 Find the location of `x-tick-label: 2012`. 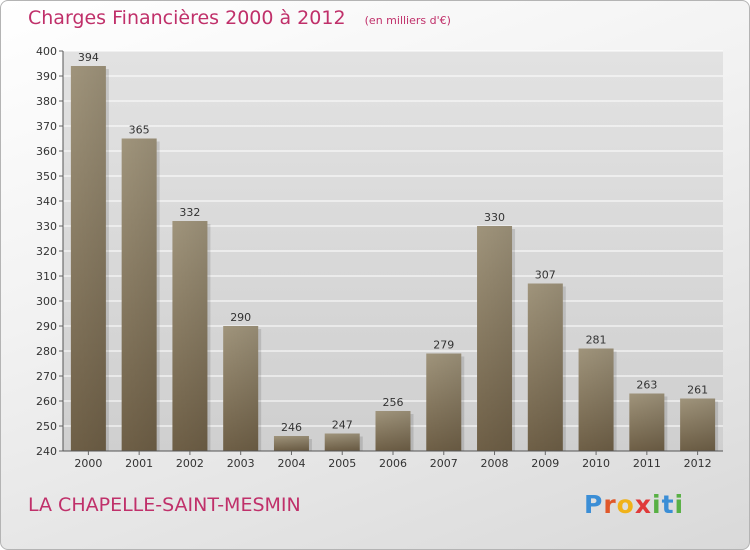

x-tick-label: 2012 is located at coordinates (698, 463).